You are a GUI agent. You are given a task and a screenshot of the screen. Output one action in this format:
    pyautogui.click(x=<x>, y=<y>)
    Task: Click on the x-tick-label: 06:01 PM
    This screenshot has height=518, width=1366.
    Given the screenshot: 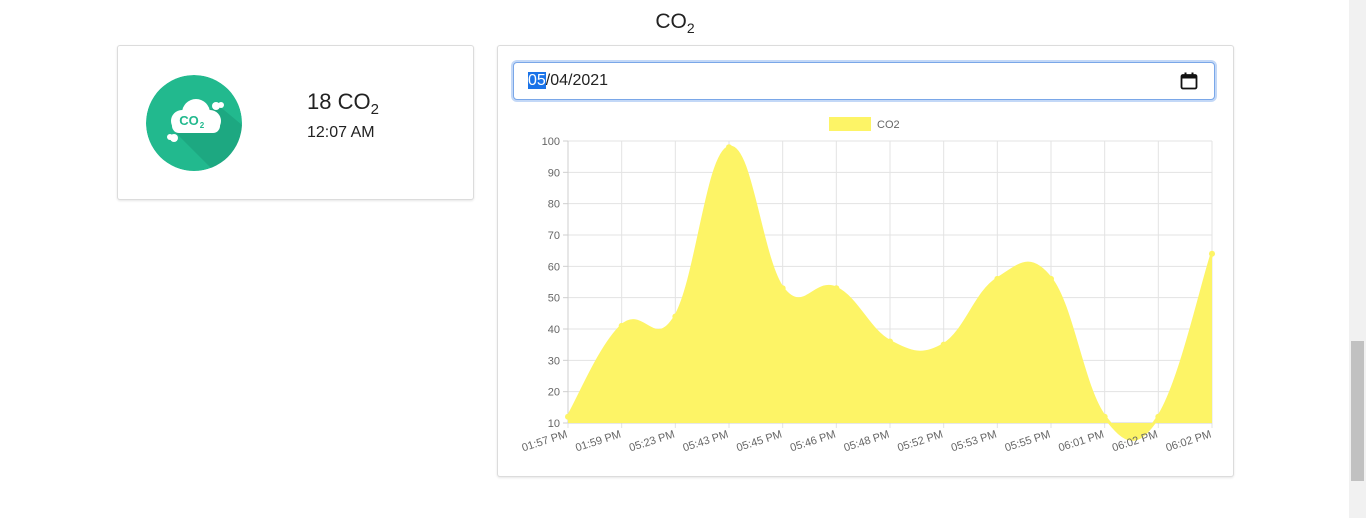 What is the action you would take?
    pyautogui.click(x=1081, y=441)
    